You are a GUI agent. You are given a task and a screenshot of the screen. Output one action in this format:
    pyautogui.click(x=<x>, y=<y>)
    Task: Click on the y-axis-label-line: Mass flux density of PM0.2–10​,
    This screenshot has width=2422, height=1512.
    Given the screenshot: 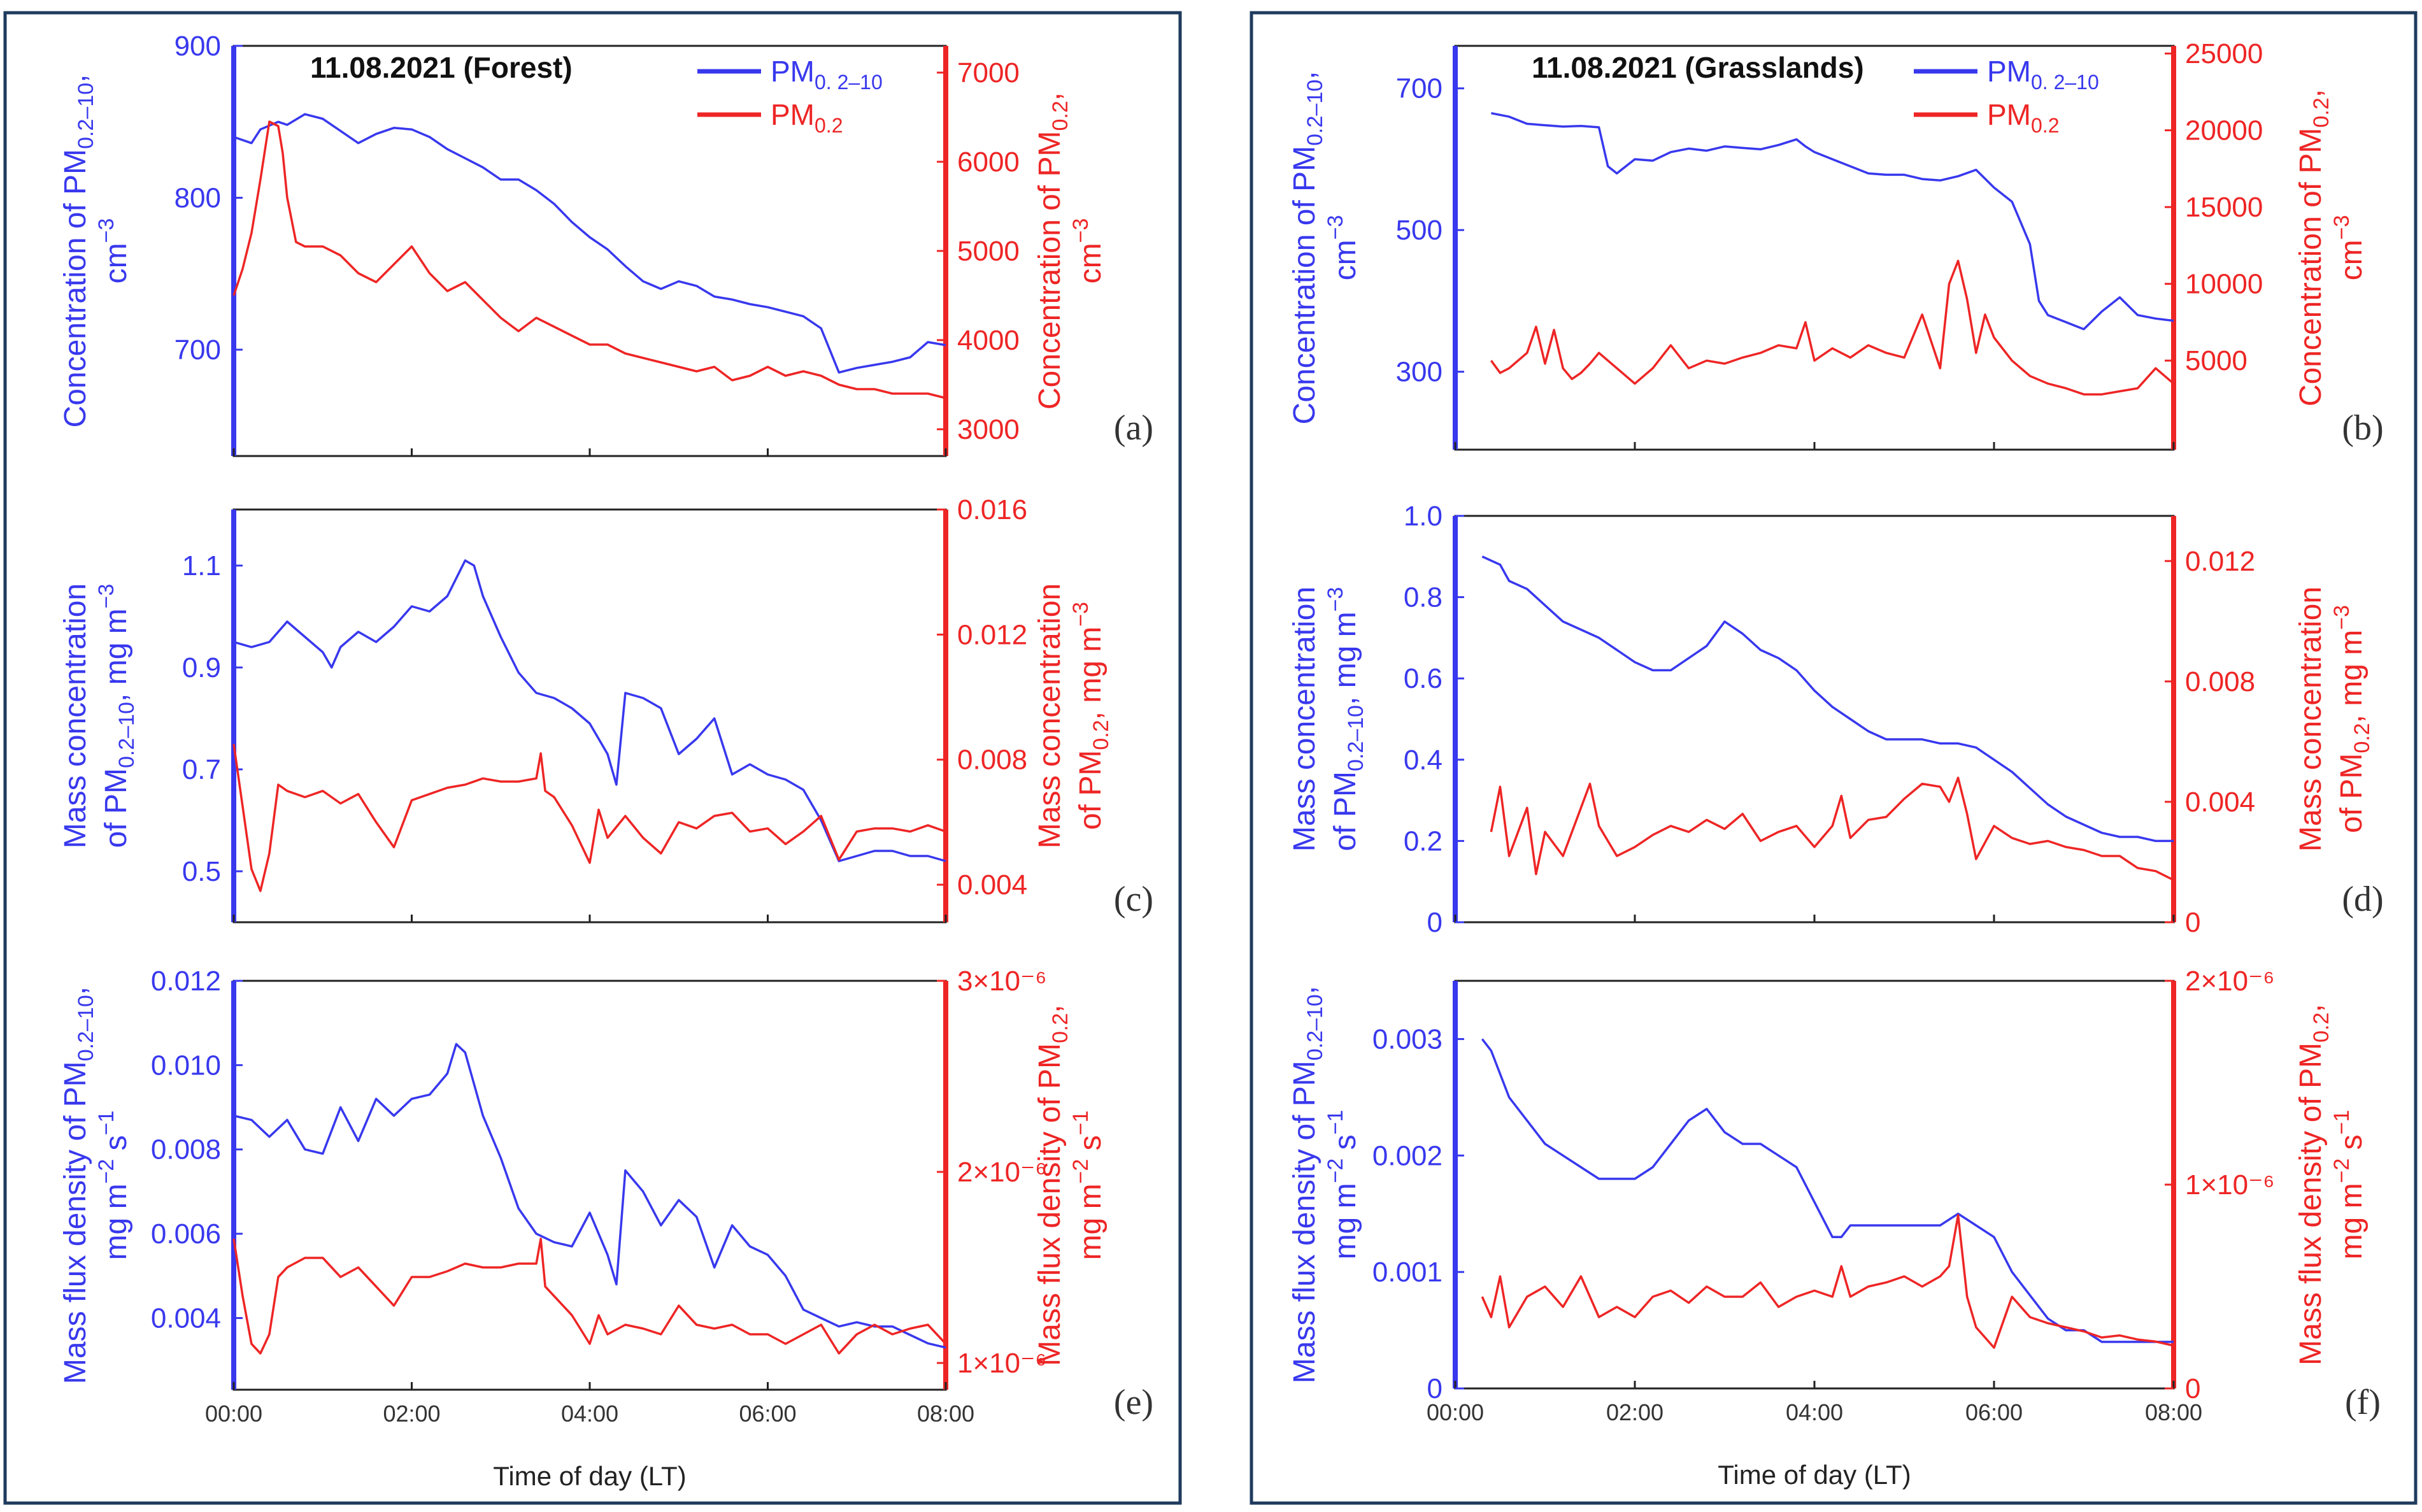 What is the action you would take?
    pyautogui.click(x=78, y=1185)
    